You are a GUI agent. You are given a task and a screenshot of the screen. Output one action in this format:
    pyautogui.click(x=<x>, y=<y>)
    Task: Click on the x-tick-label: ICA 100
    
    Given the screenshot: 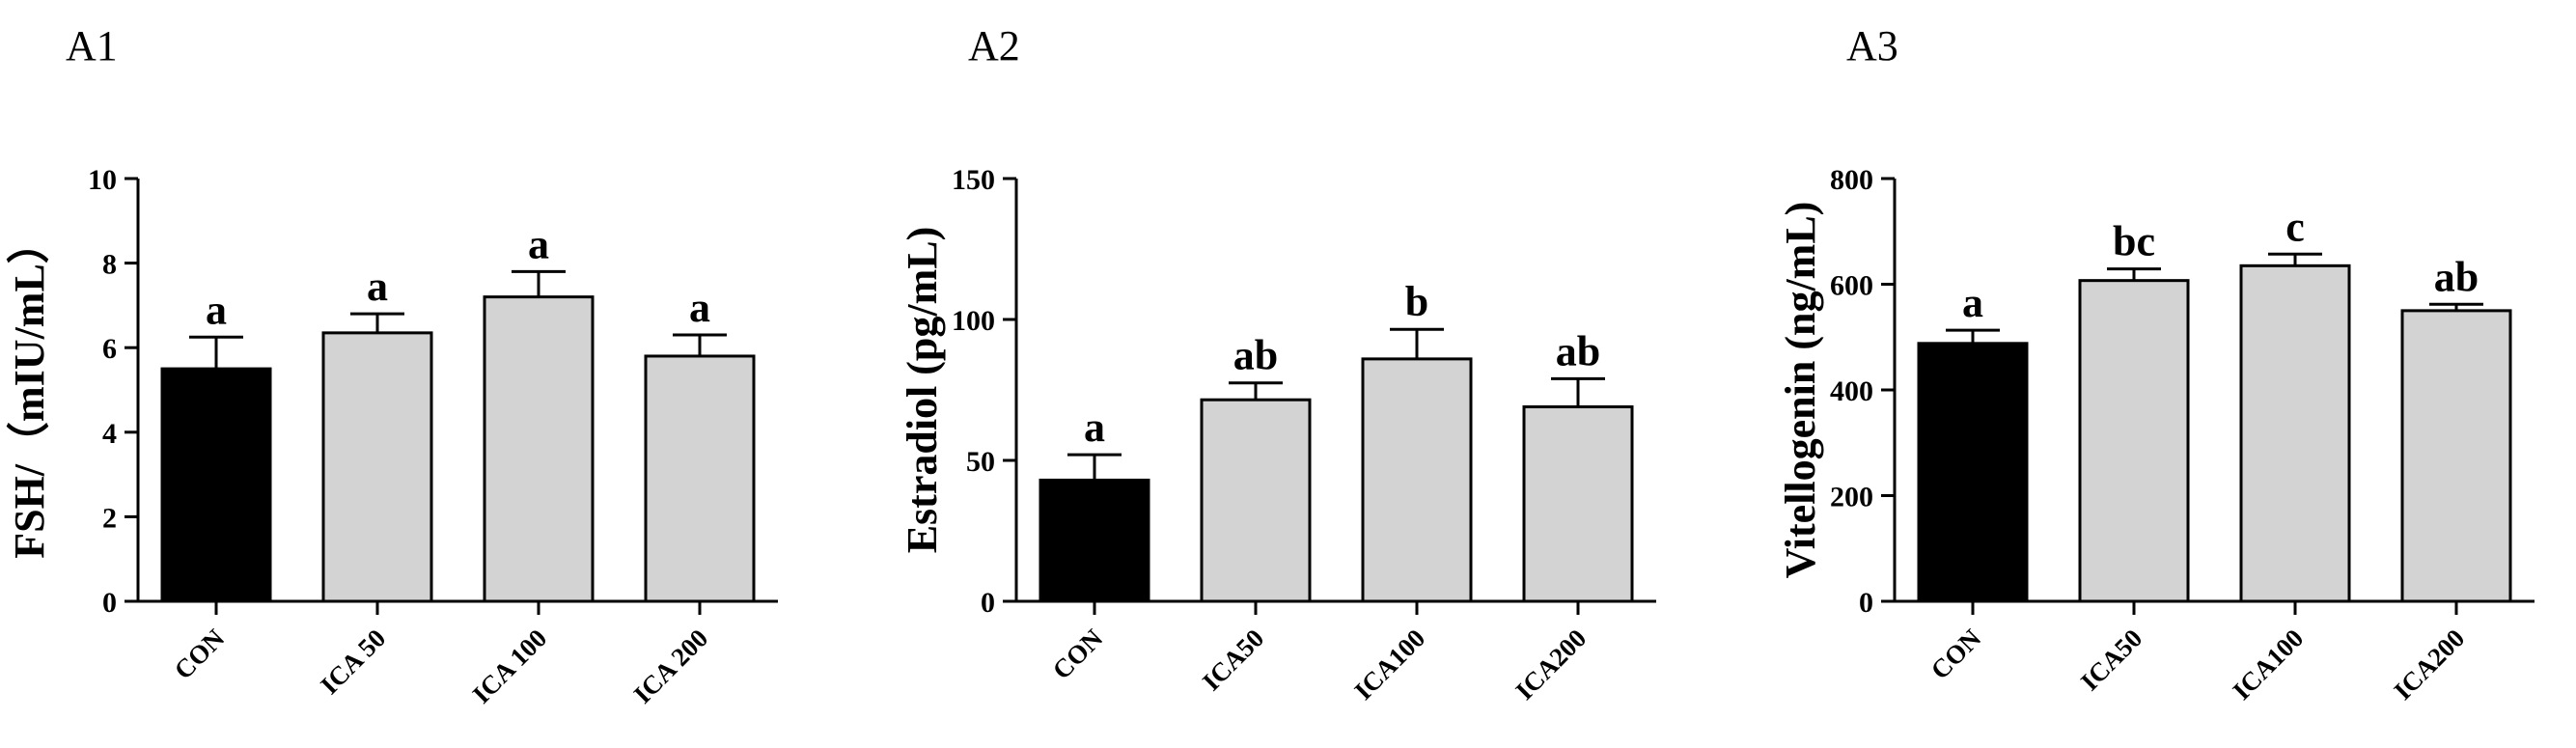 What is the action you would take?
    pyautogui.click(x=510, y=666)
    